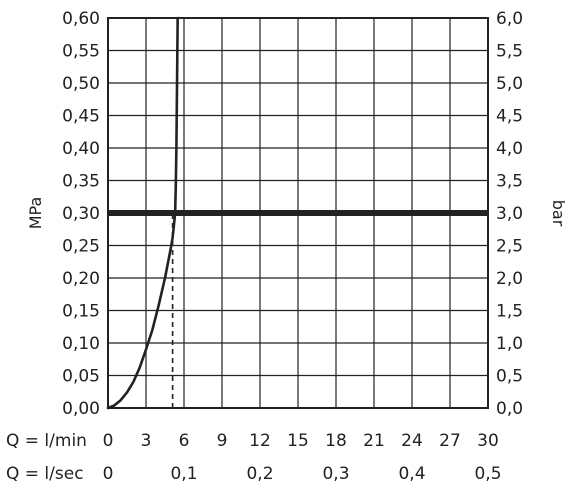 Image resolution: width=578 pixels, height=495 pixels. Describe the element at coordinates (450, 441) in the screenshot. I see `x-tick-label: 27` at that location.